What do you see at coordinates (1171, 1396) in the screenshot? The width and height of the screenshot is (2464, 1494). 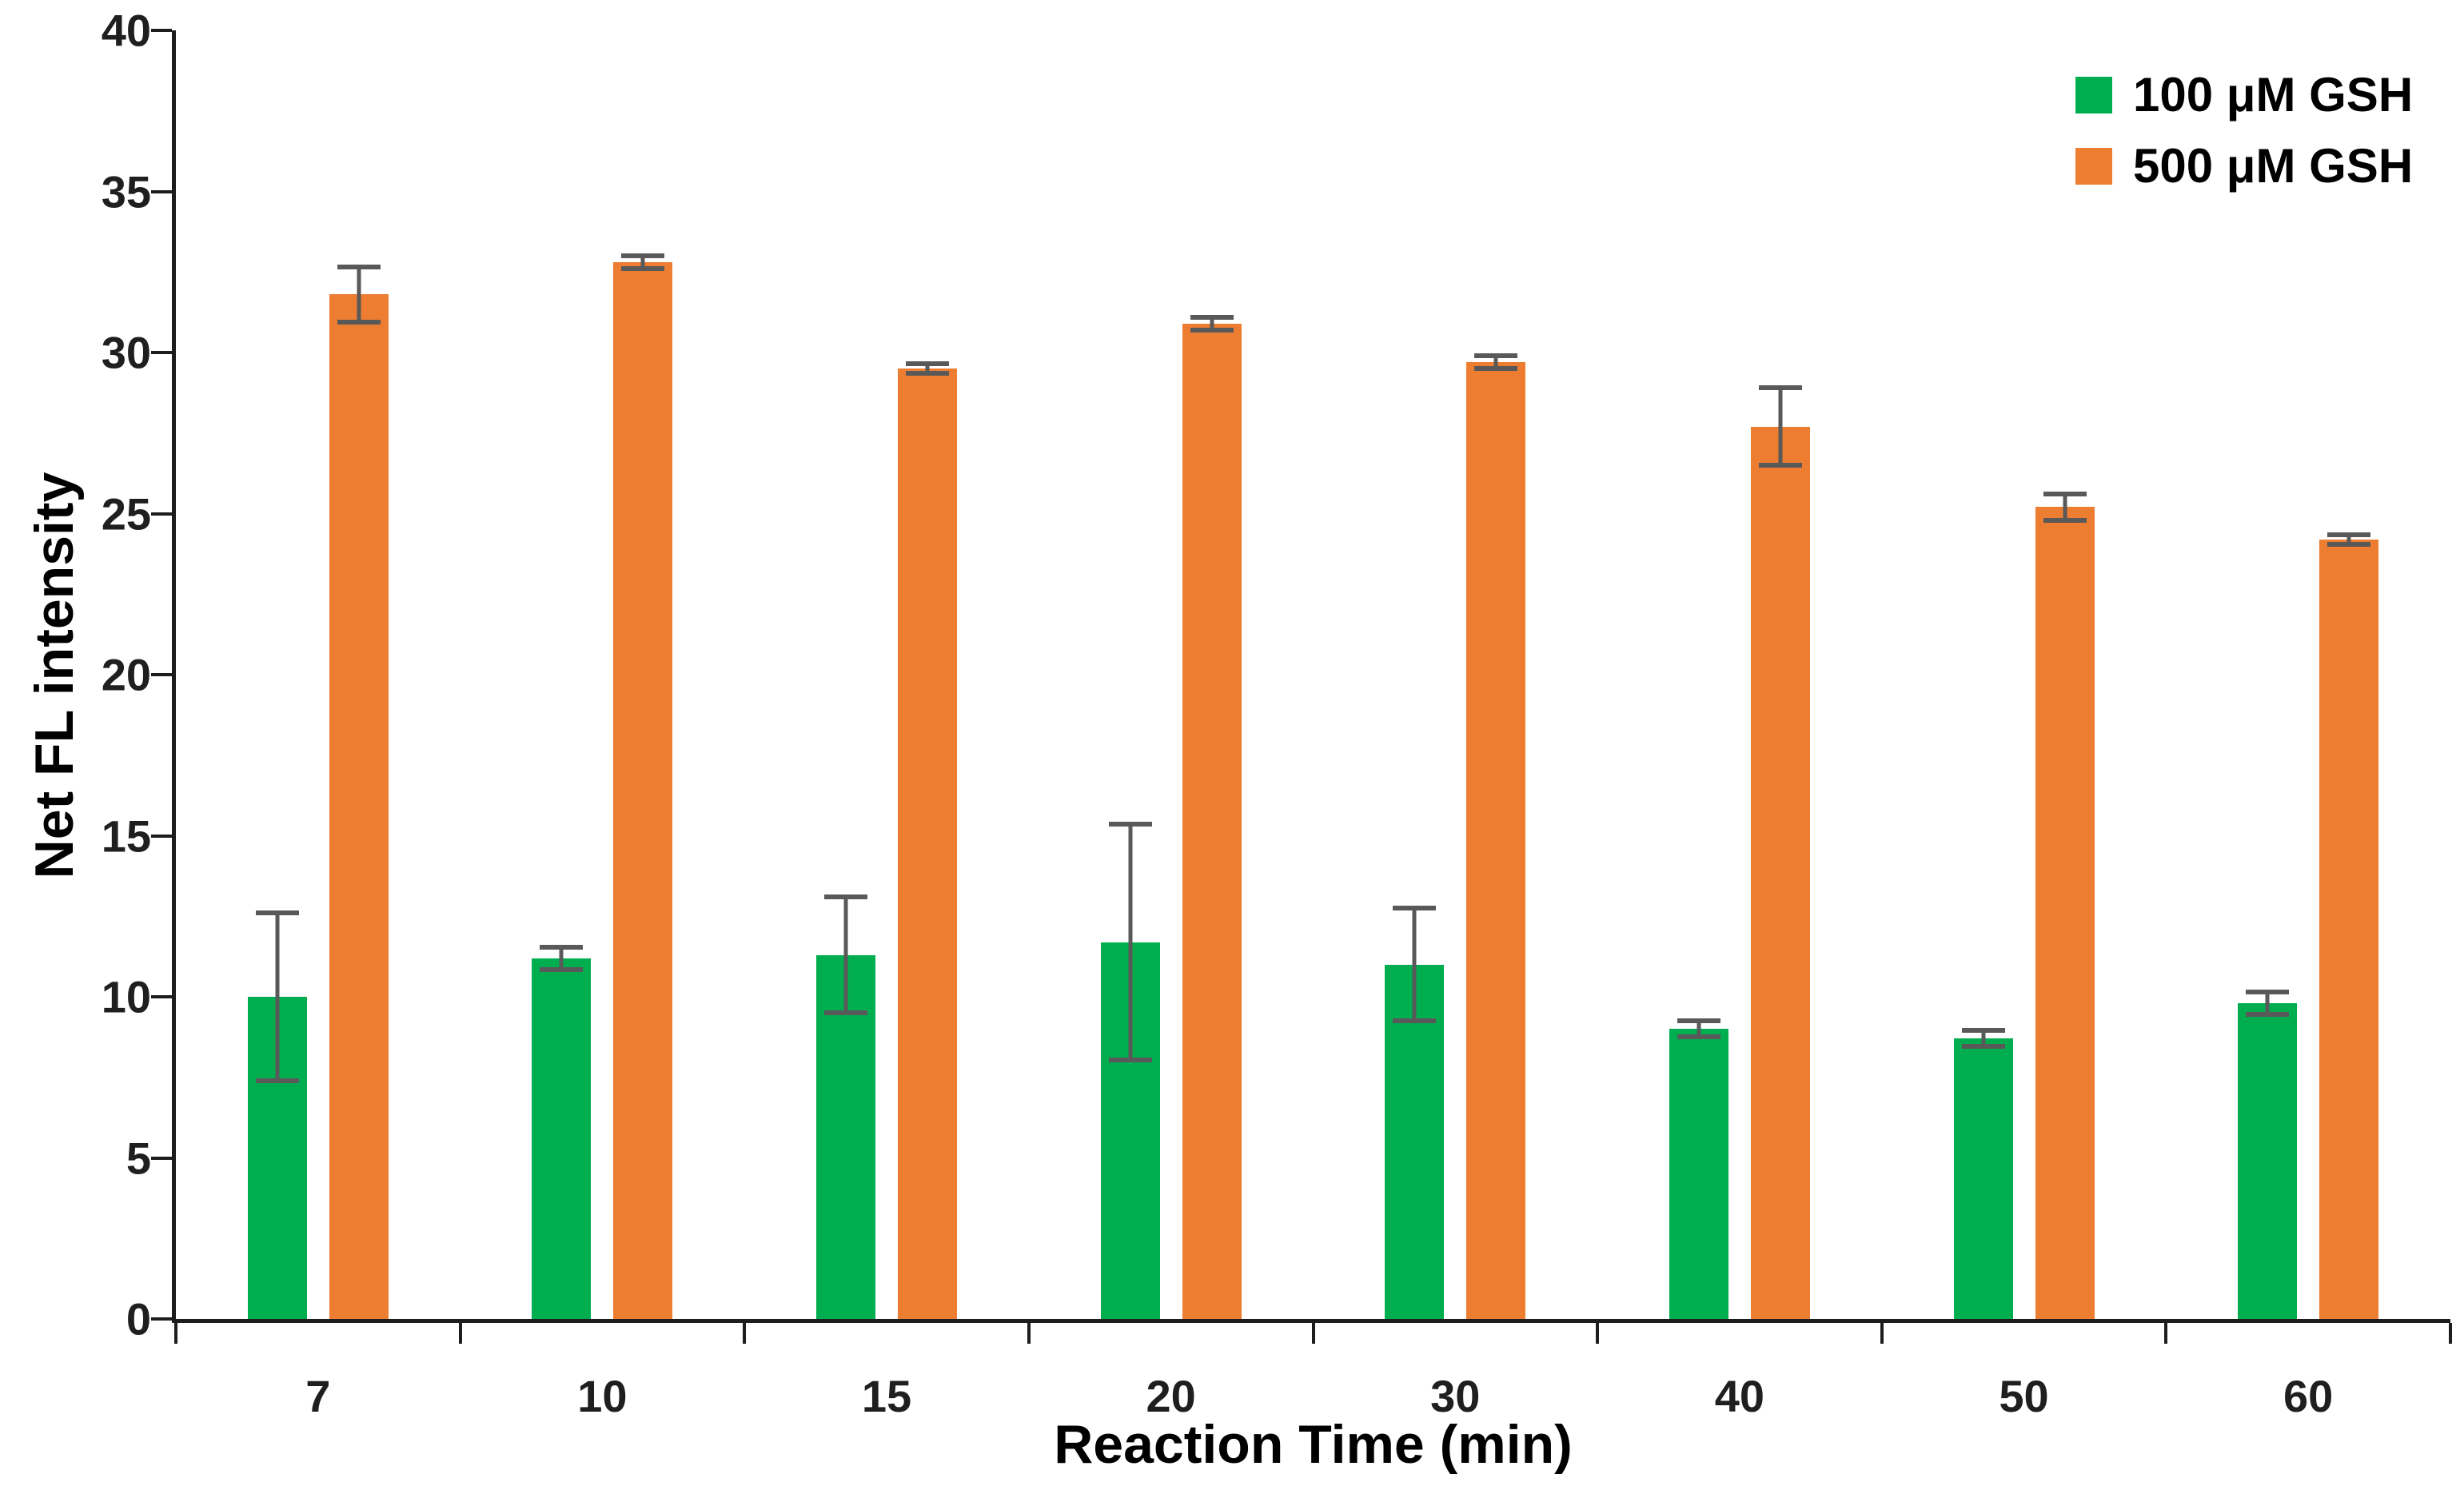 I see `x-tick-label: 20` at bounding box center [1171, 1396].